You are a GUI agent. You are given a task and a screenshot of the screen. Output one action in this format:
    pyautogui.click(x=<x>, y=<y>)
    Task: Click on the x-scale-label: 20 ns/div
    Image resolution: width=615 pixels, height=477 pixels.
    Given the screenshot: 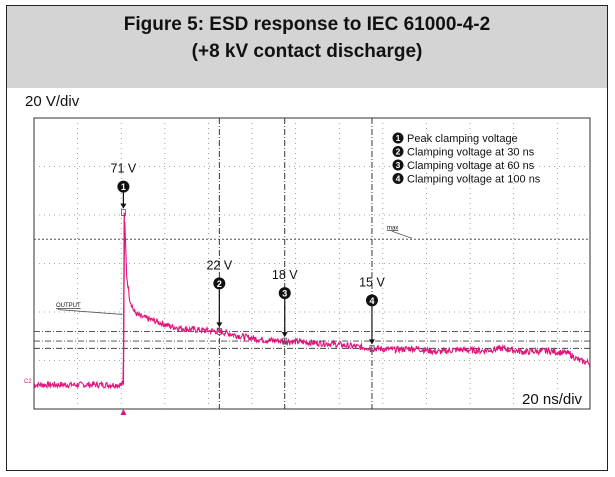 What is the action you would take?
    pyautogui.click(x=552, y=399)
    